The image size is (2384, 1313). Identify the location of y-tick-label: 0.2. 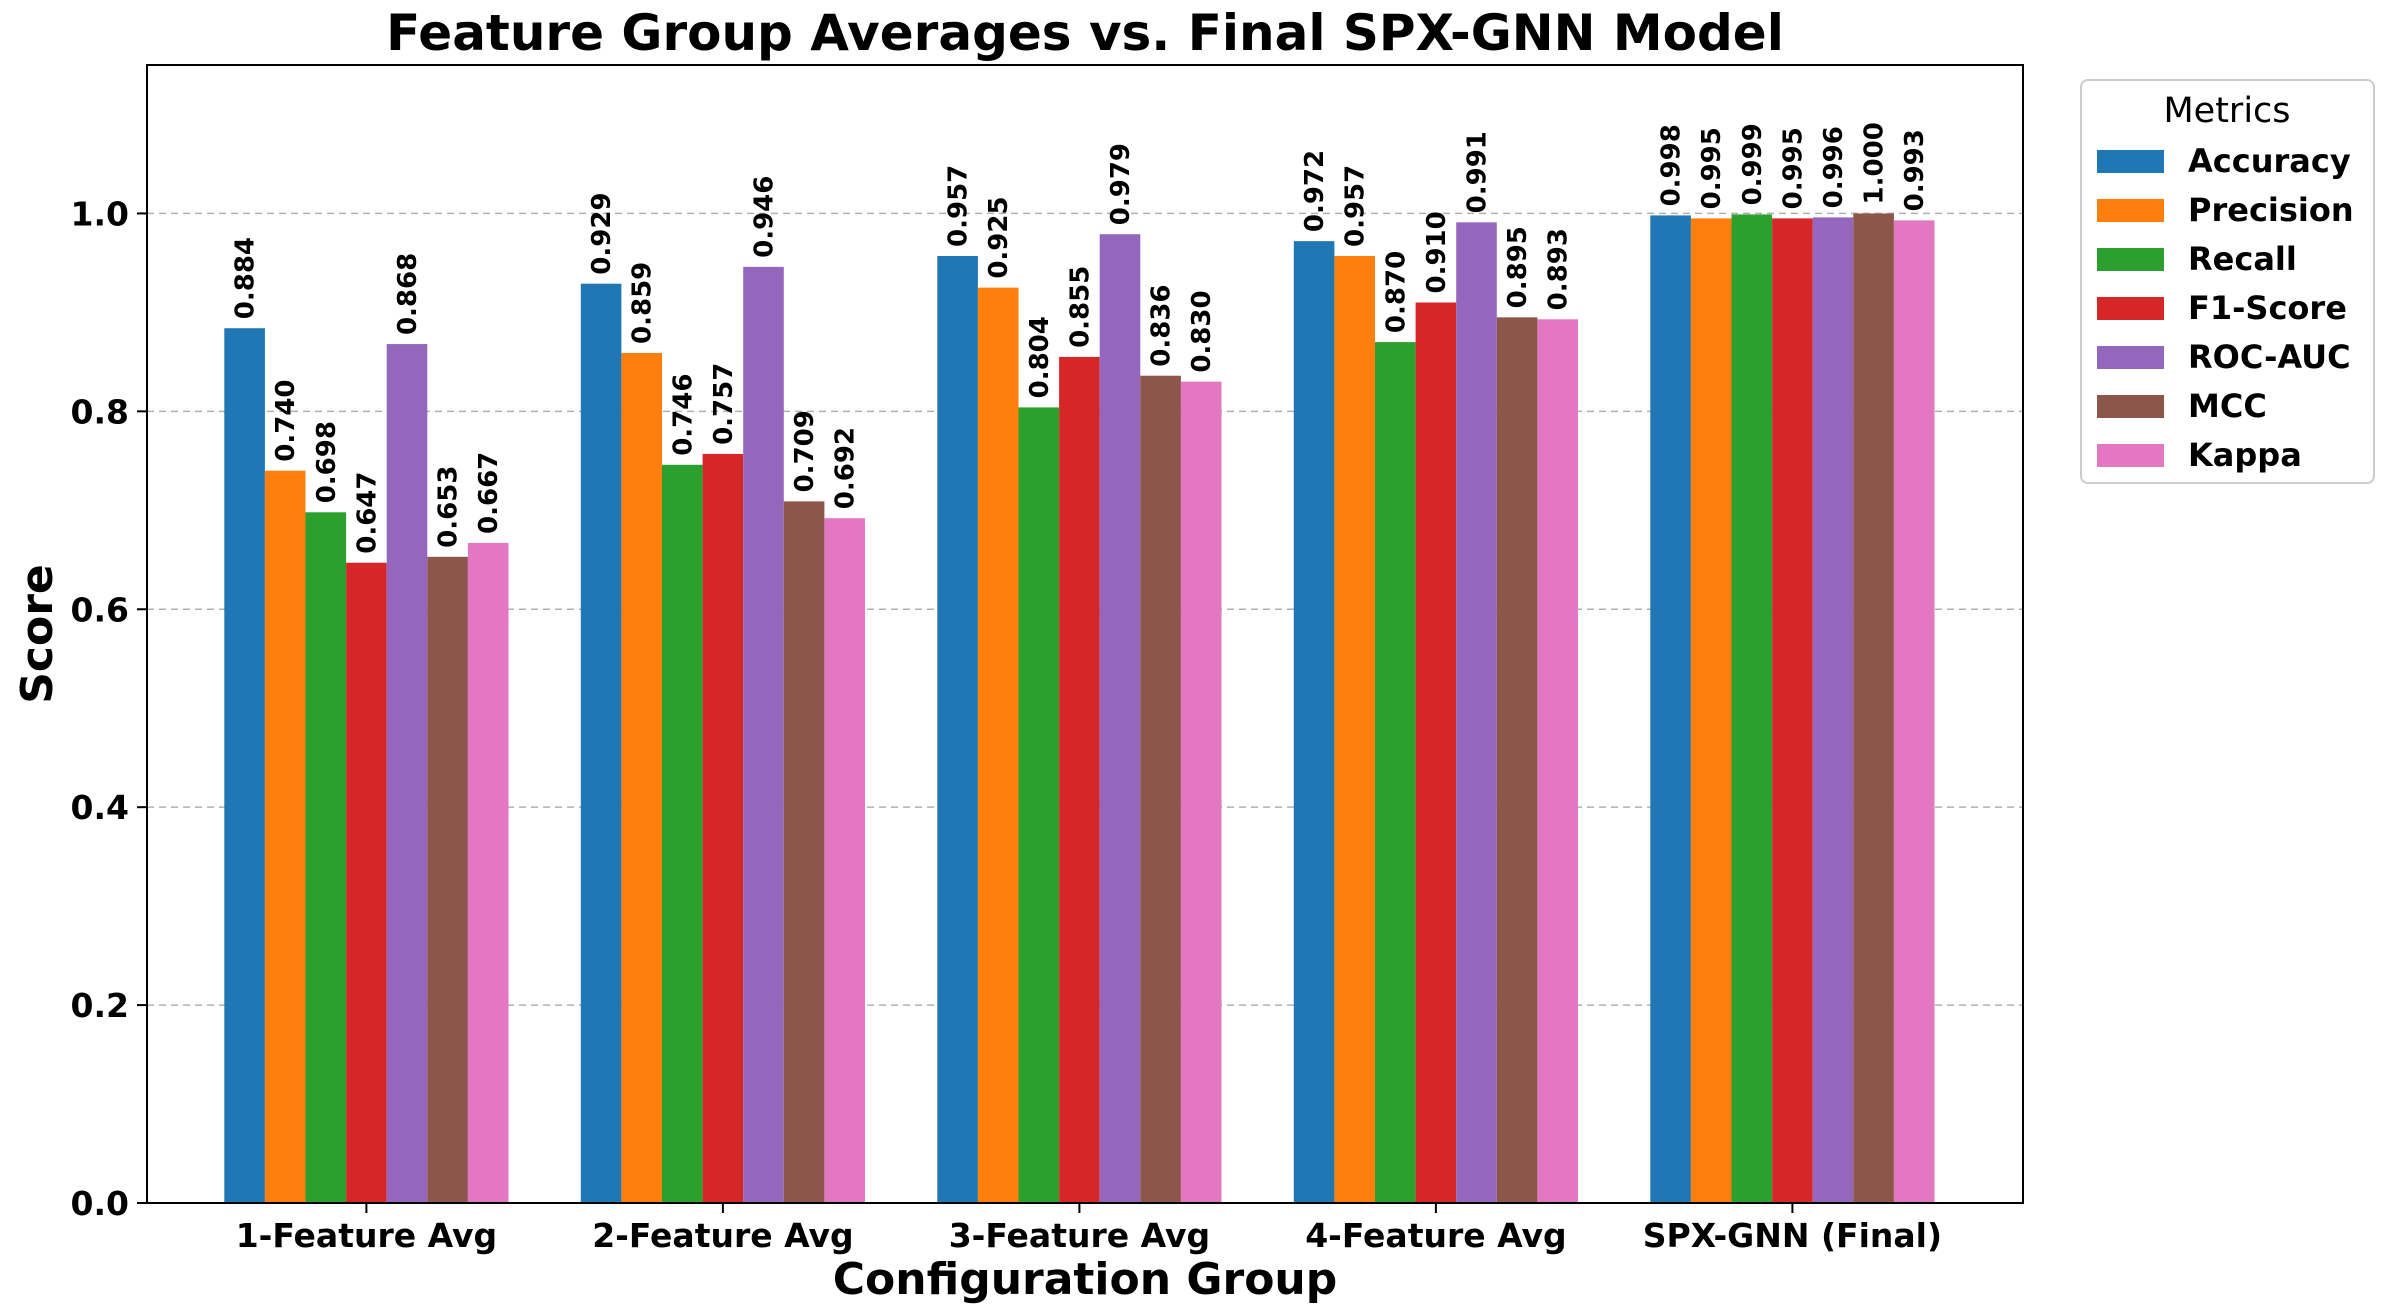
(100, 1005).